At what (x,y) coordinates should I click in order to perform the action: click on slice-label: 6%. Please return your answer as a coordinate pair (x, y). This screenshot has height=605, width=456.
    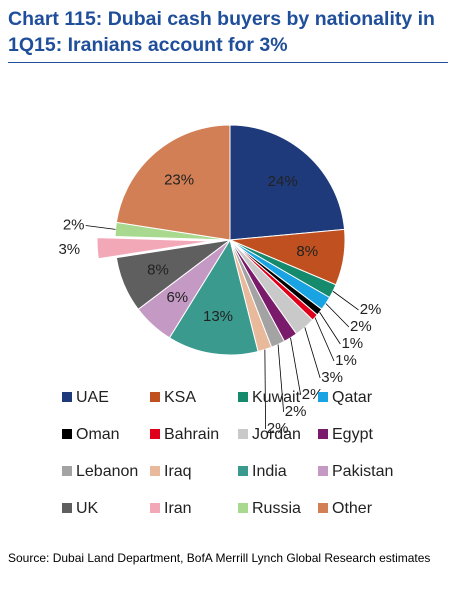
    Looking at the image, I should click on (177, 297).